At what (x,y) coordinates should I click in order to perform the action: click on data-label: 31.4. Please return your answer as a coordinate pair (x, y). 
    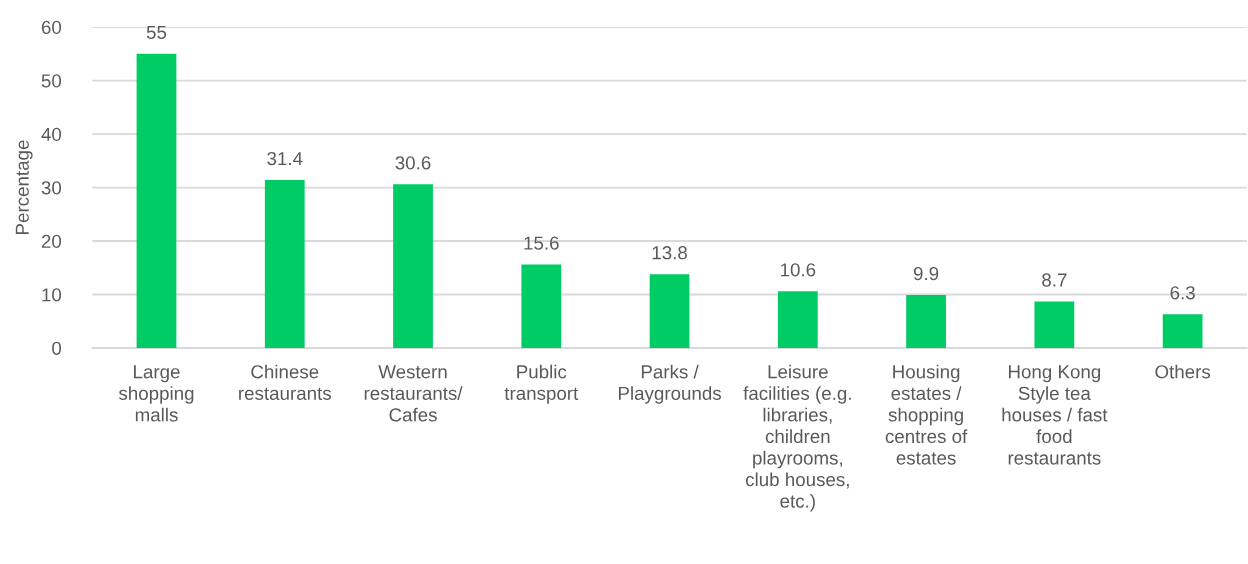
    Looking at the image, I should click on (285, 158).